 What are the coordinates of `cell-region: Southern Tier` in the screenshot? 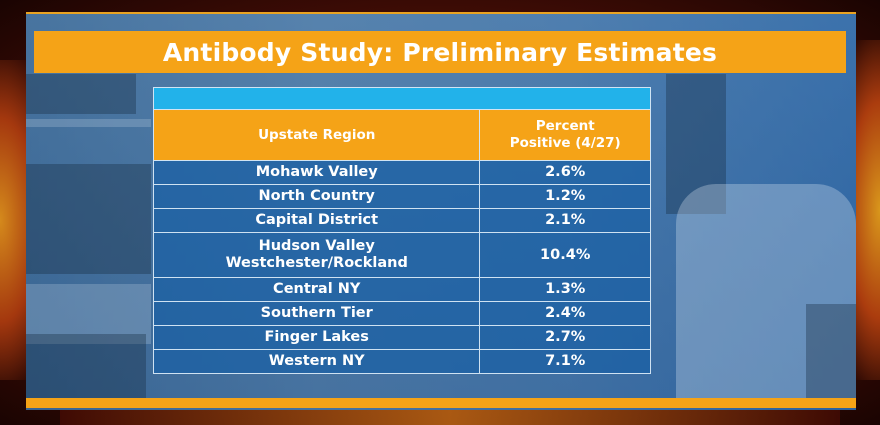 It's located at (317, 314).